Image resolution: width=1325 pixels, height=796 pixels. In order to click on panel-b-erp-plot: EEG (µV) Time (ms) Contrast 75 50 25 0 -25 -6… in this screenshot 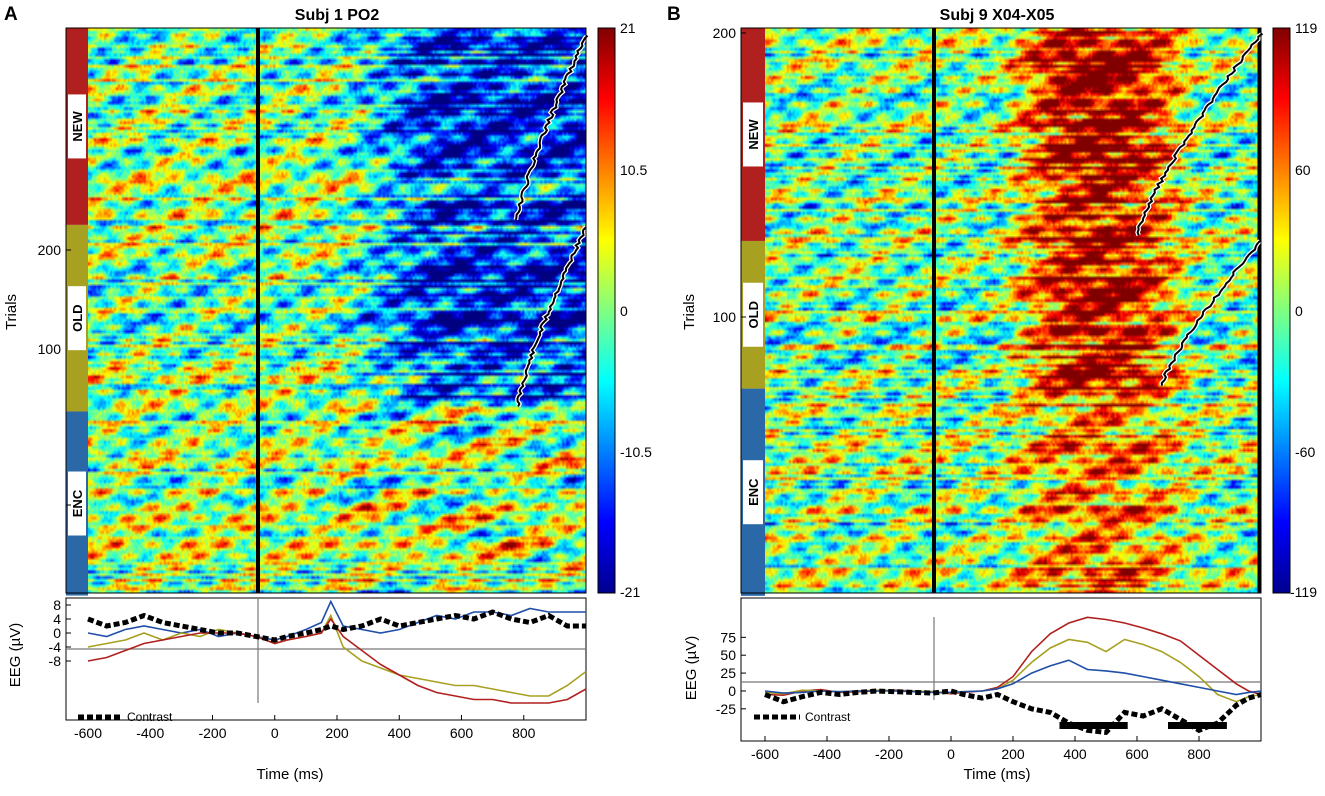, I will do `click(972, 690)`.